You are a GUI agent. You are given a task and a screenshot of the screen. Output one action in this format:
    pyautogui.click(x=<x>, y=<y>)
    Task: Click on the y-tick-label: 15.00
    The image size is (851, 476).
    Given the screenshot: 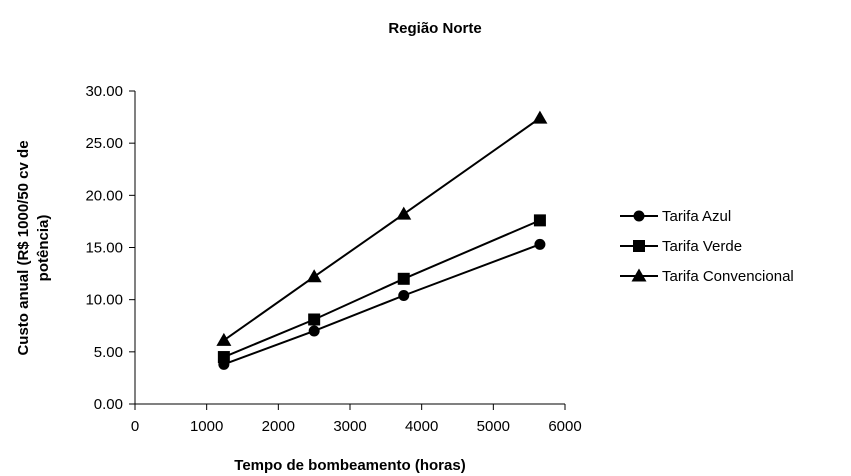 What is the action you would take?
    pyautogui.click(x=104, y=248)
    